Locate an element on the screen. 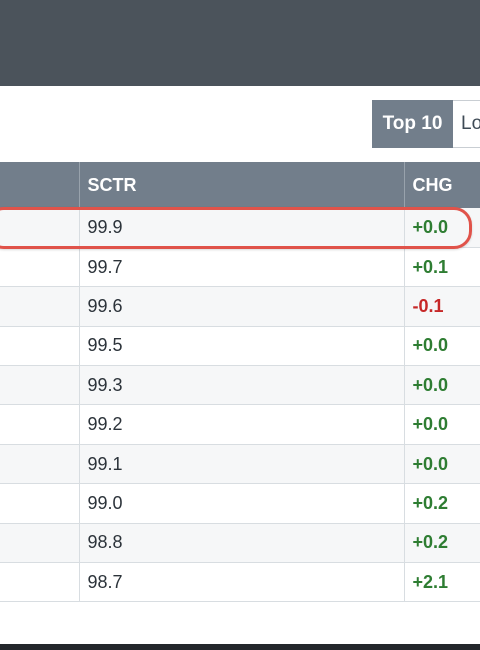 Image resolution: width=480 pixels, height=650 pixels. chg-cell: -0.1 is located at coordinates (442, 306).